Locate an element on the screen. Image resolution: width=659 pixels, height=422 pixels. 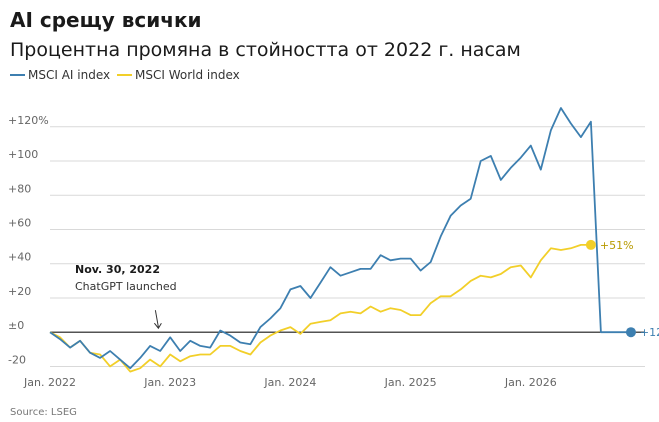
y-tick-label: +80 is located at coordinates (19, 188).